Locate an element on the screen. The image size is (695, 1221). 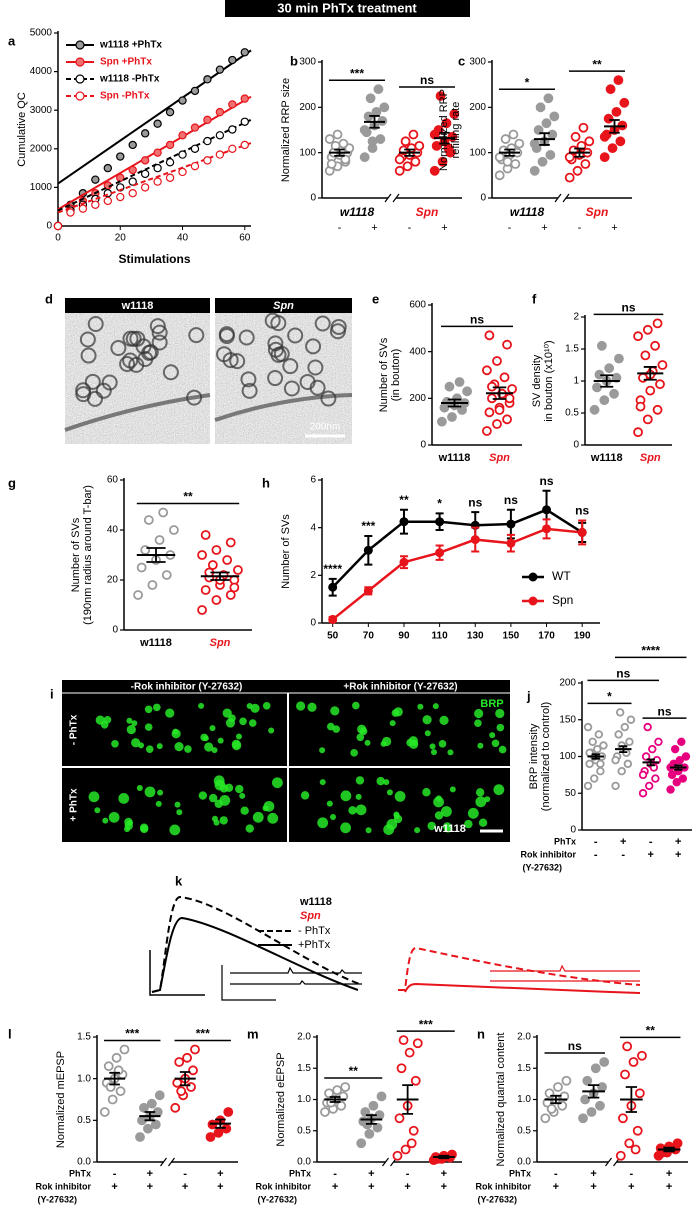
significance-label: ** is located at coordinates (651, 1031).